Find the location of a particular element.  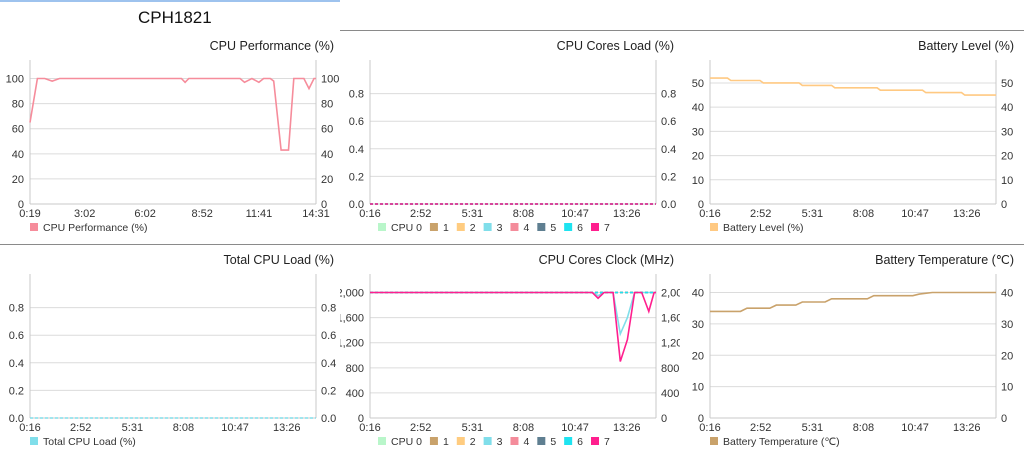

y-tick-label-right: 0.2 is located at coordinates (668, 177).